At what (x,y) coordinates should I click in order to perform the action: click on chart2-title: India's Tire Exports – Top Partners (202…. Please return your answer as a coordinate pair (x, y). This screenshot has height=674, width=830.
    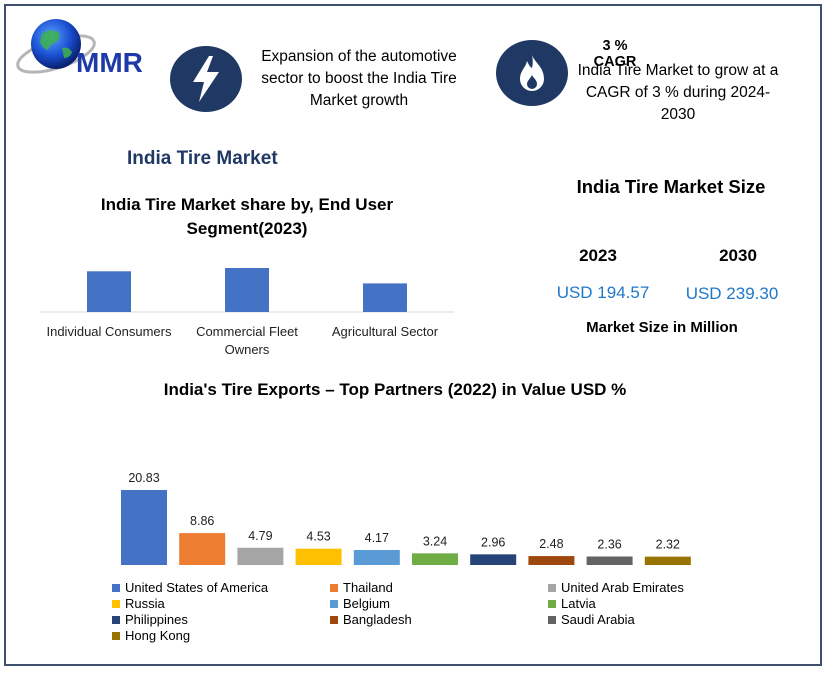
    Looking at the image, I should click on (395, 389).